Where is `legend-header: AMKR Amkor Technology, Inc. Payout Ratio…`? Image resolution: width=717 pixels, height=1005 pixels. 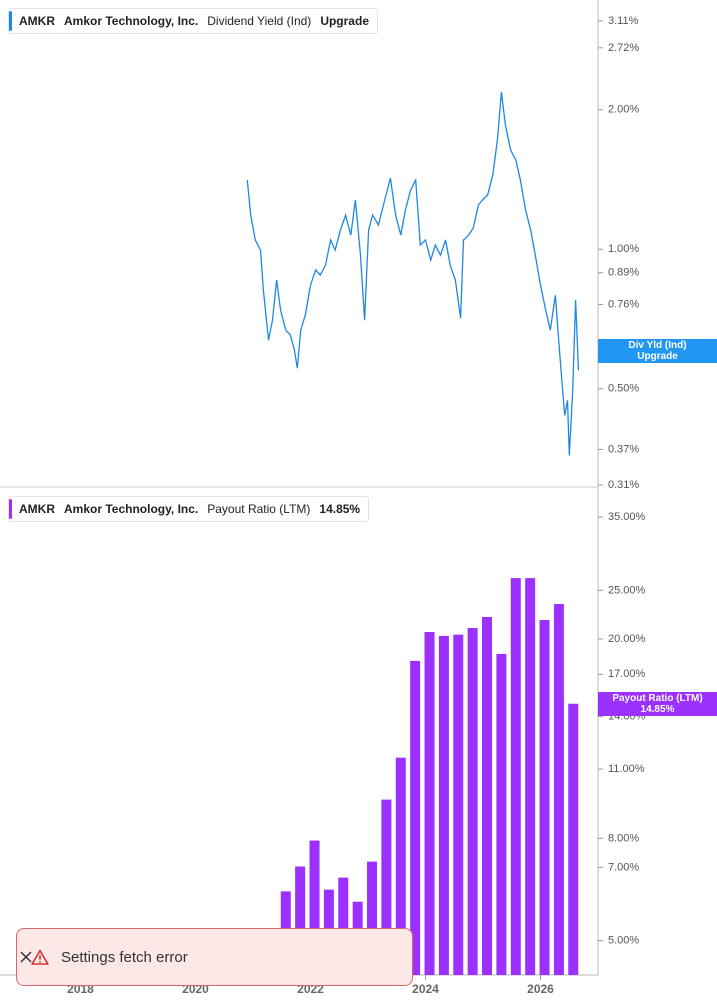 legend-header: AMKR Amkor Technology, Inc. Payout Ratio… is located at coordinates (189, 509).